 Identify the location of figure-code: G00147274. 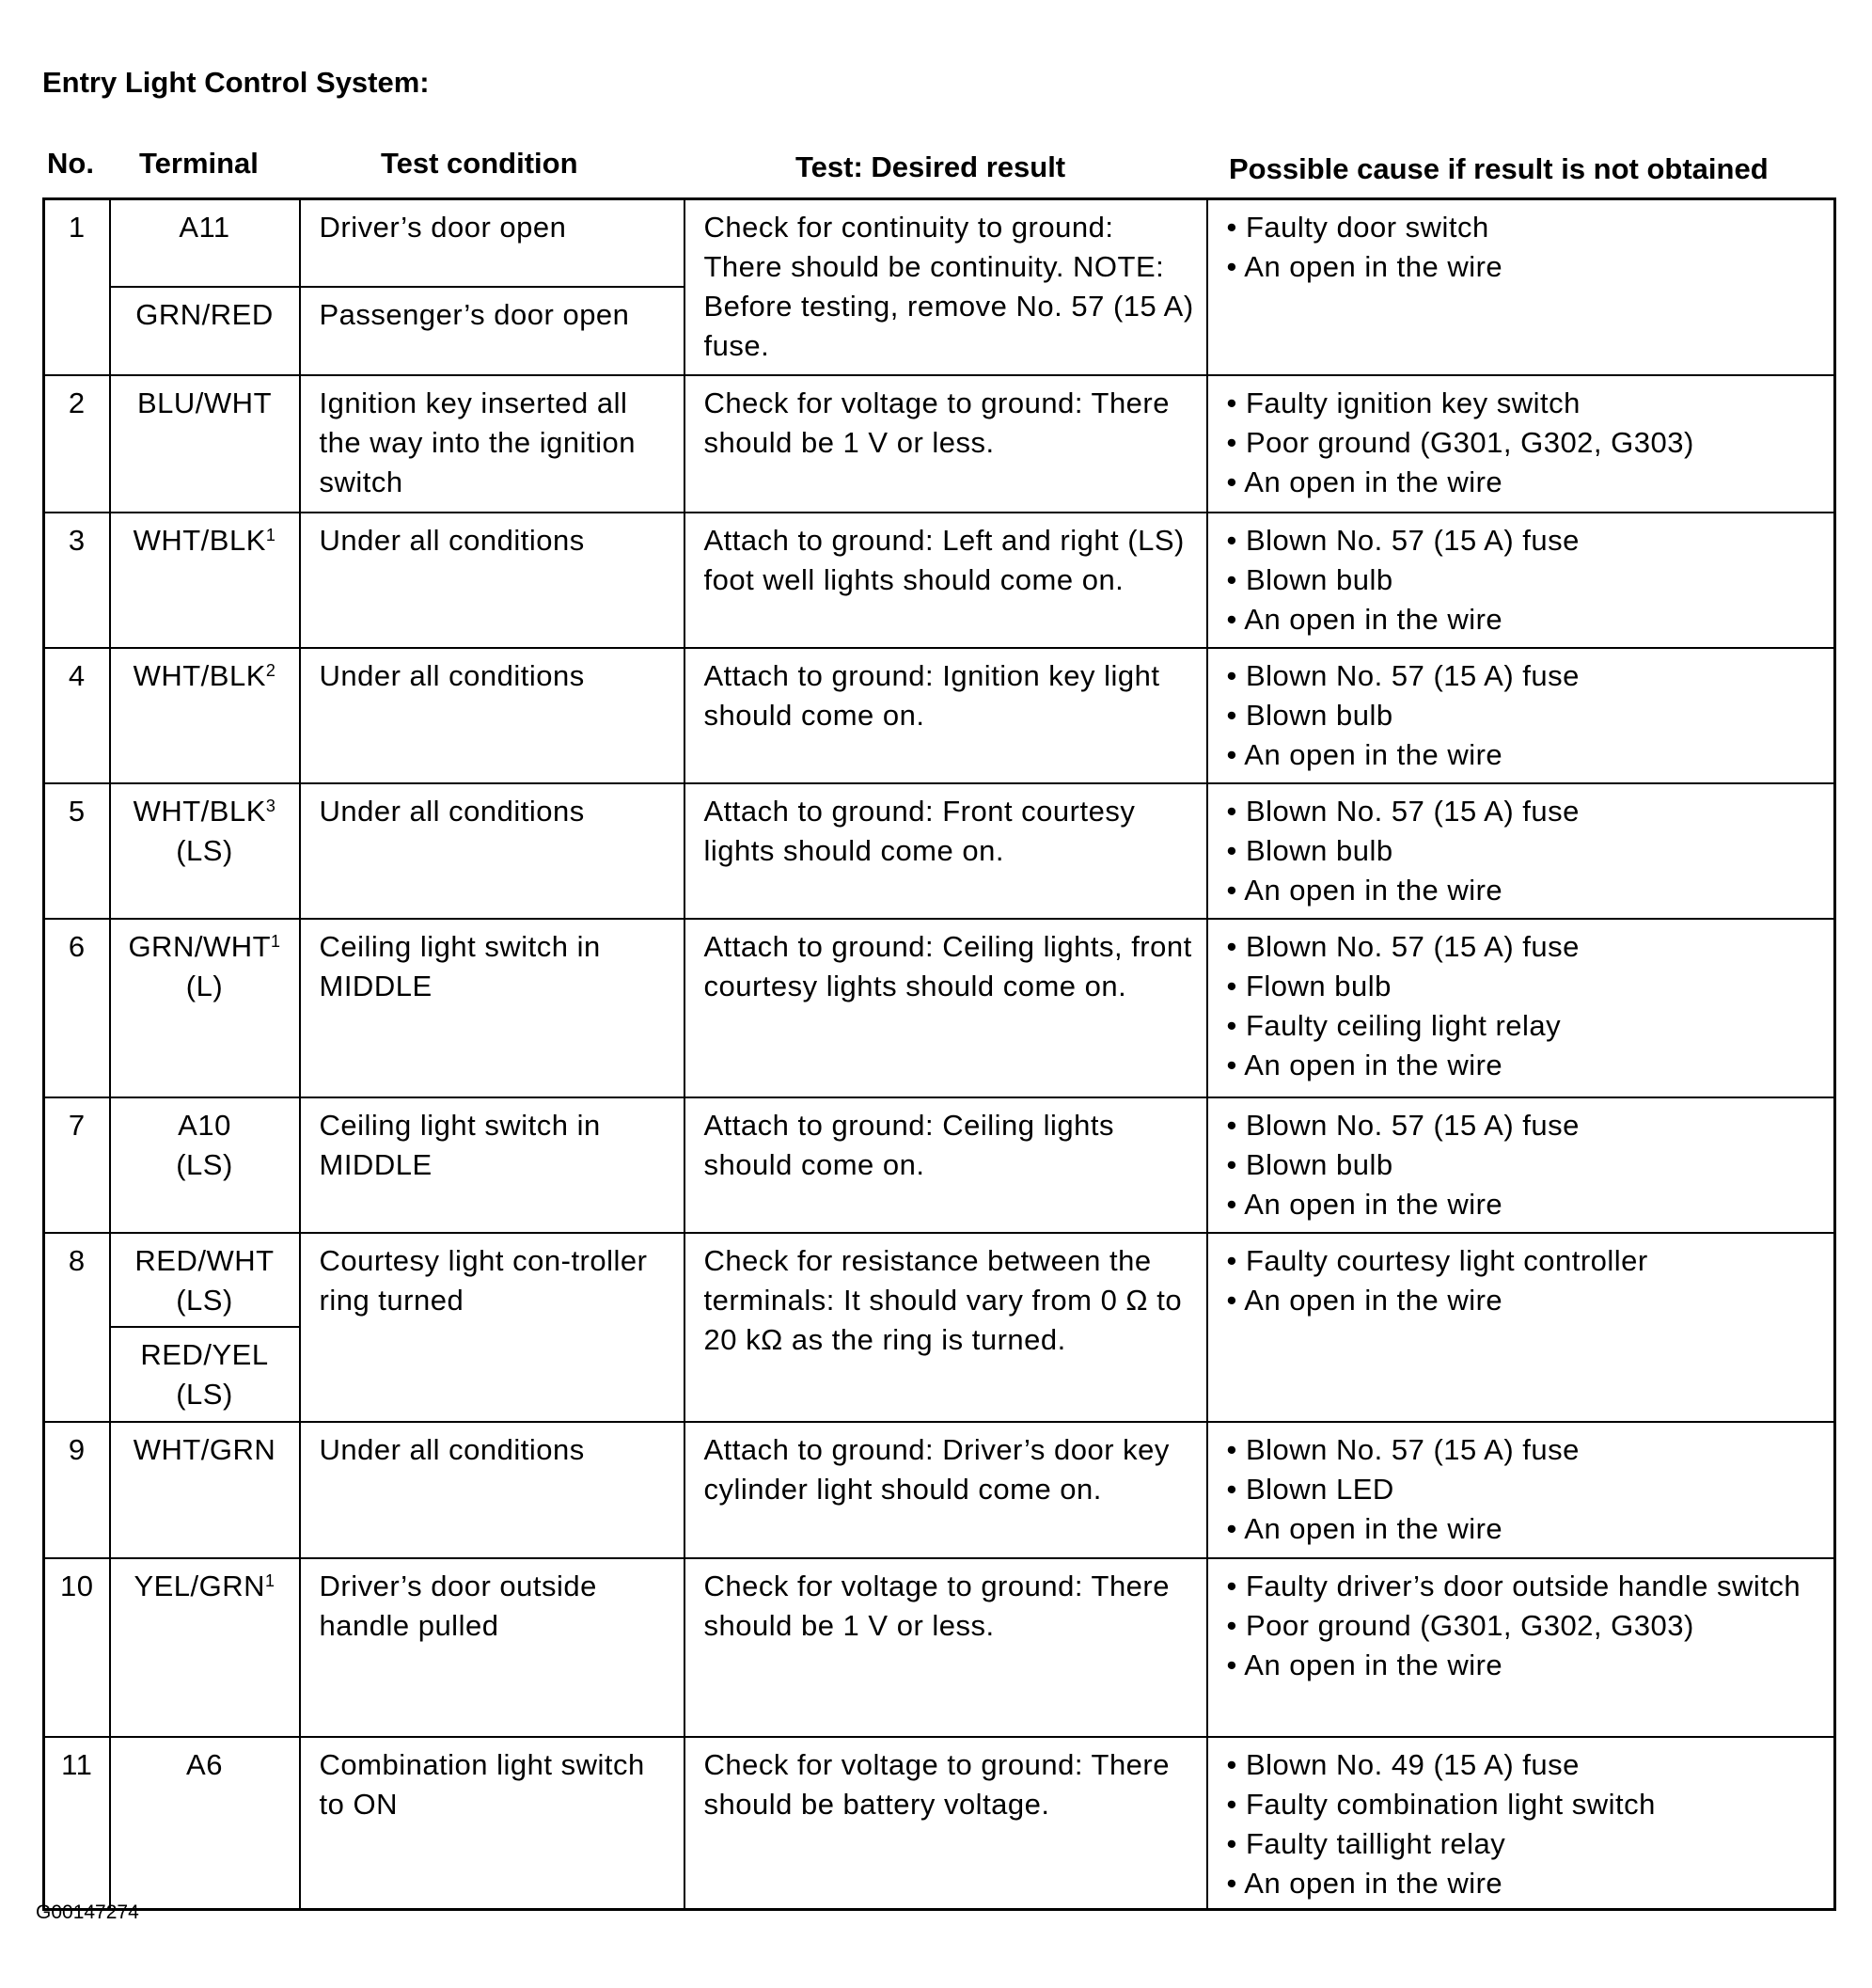
(87, 1912).